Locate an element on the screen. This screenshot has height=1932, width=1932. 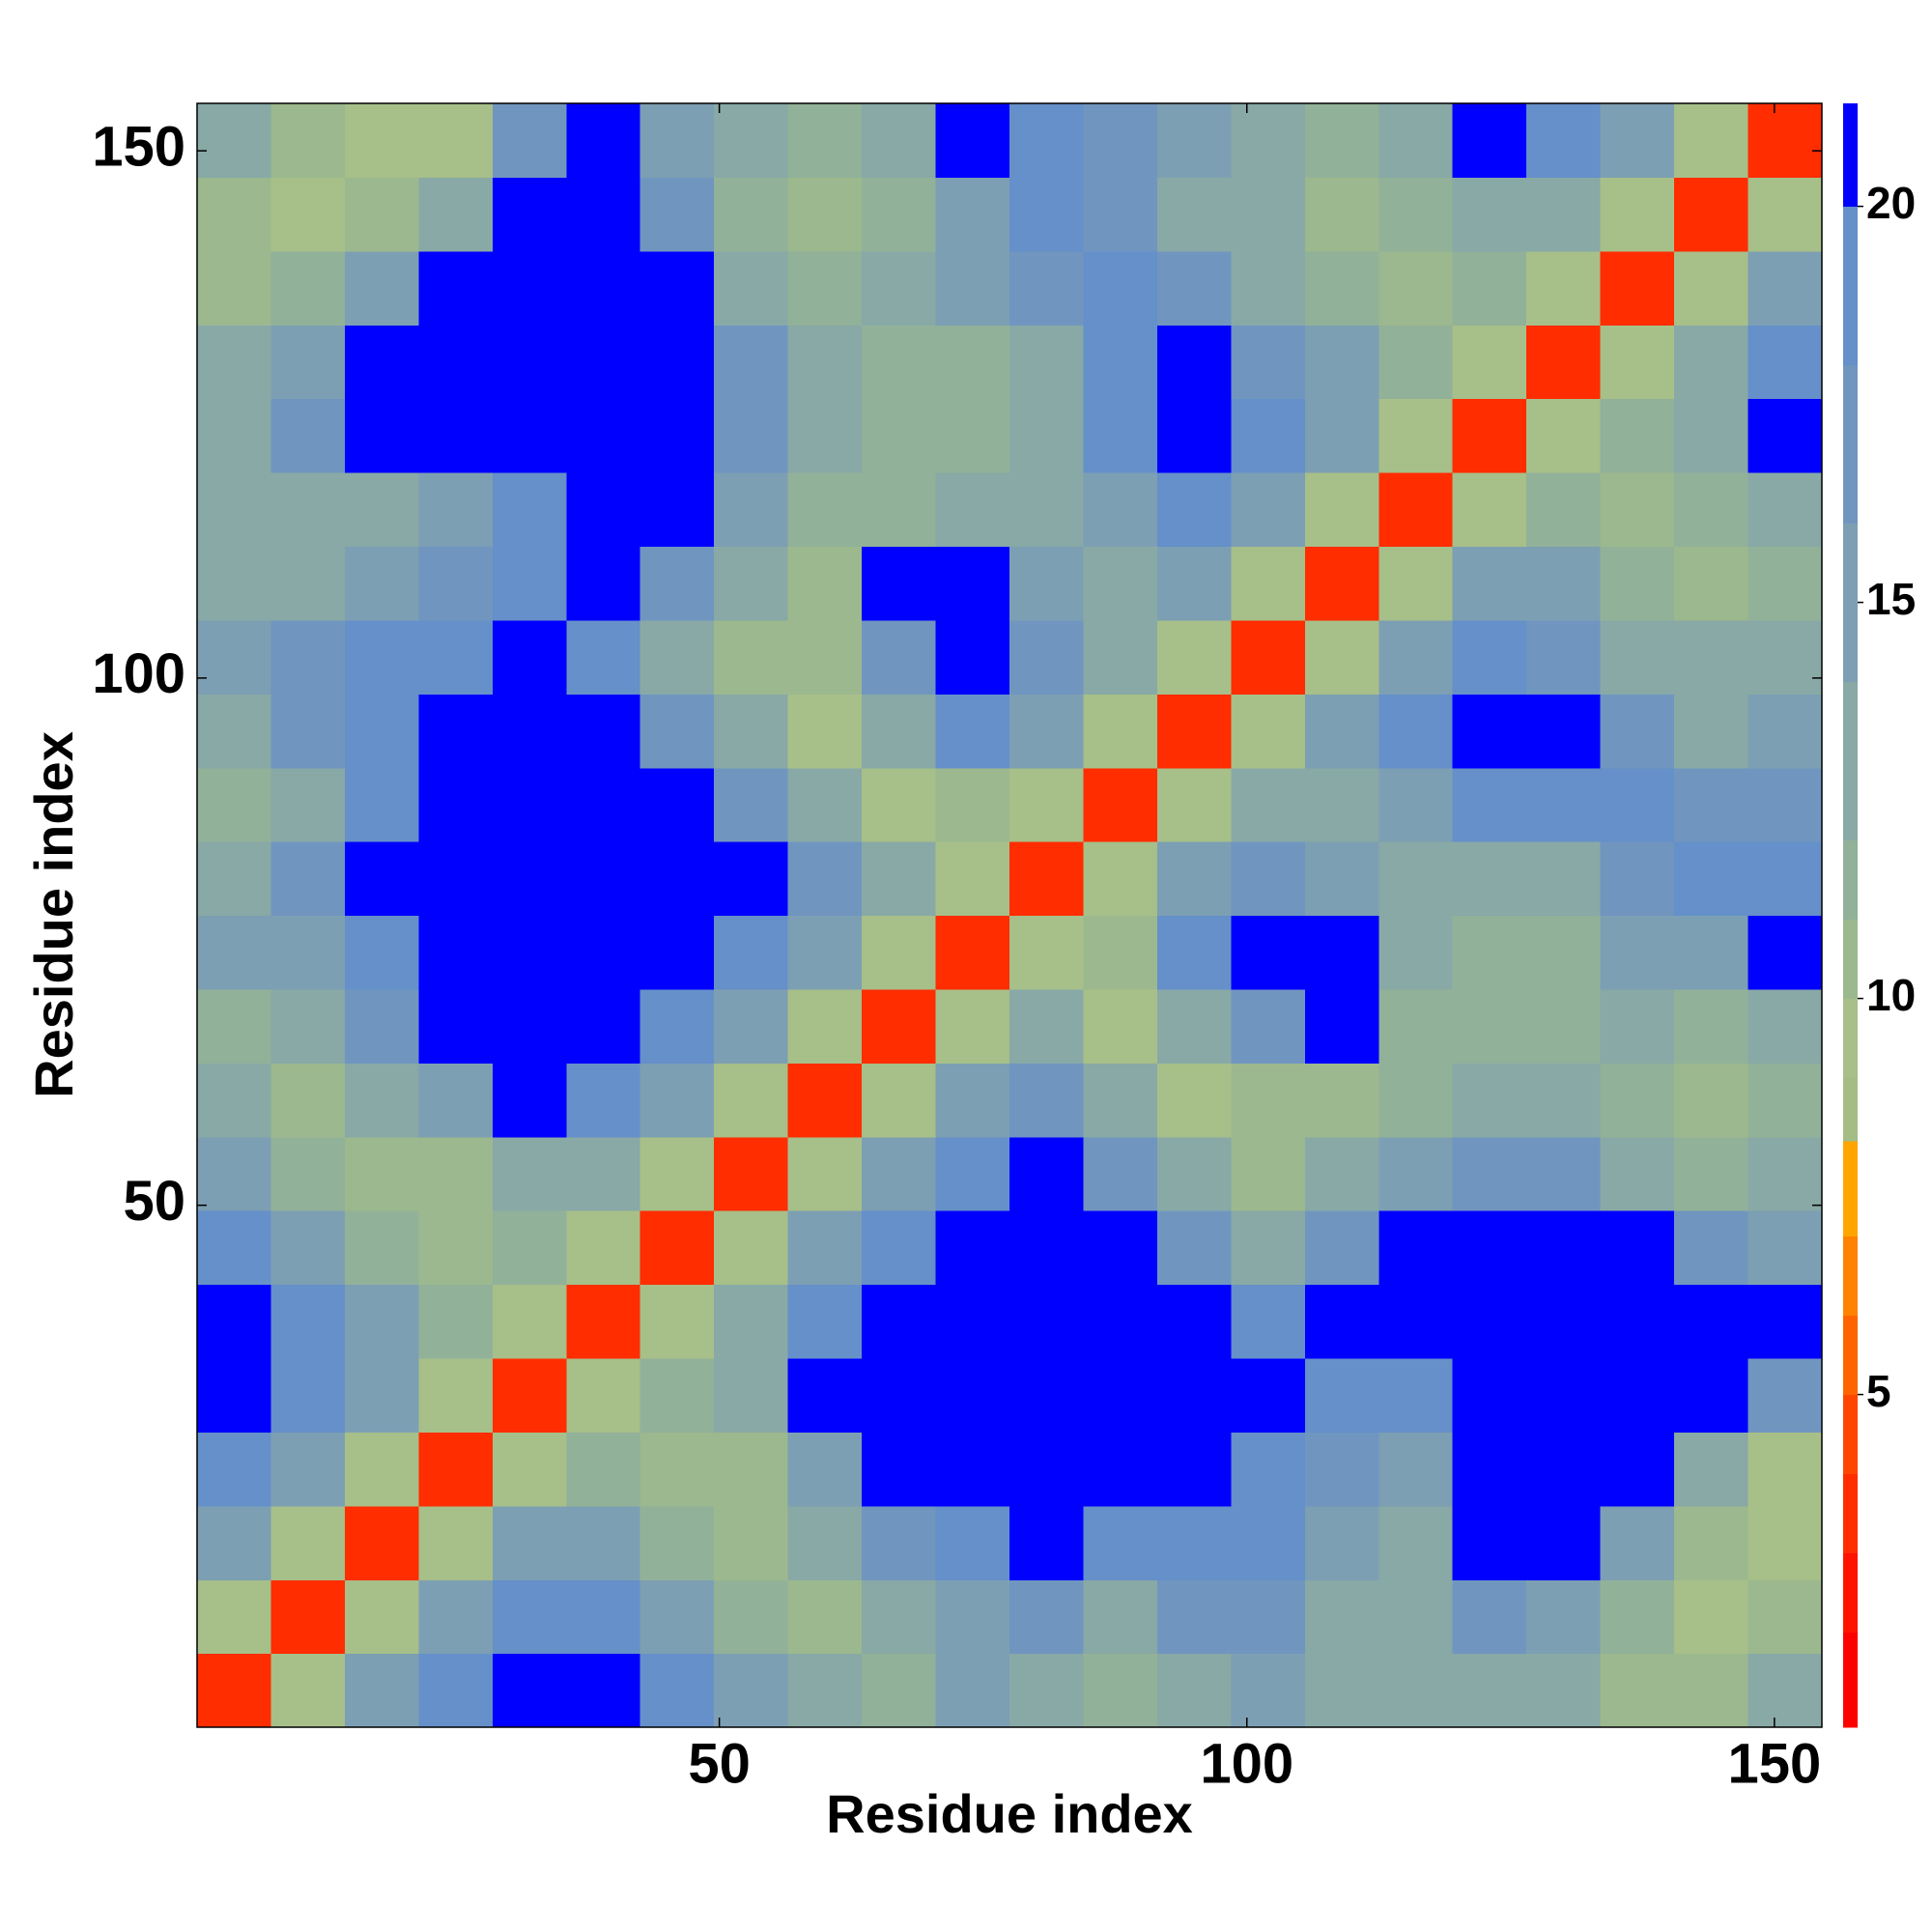
colorbar-tick-label: 10 is located at coordinates (1891, 995).